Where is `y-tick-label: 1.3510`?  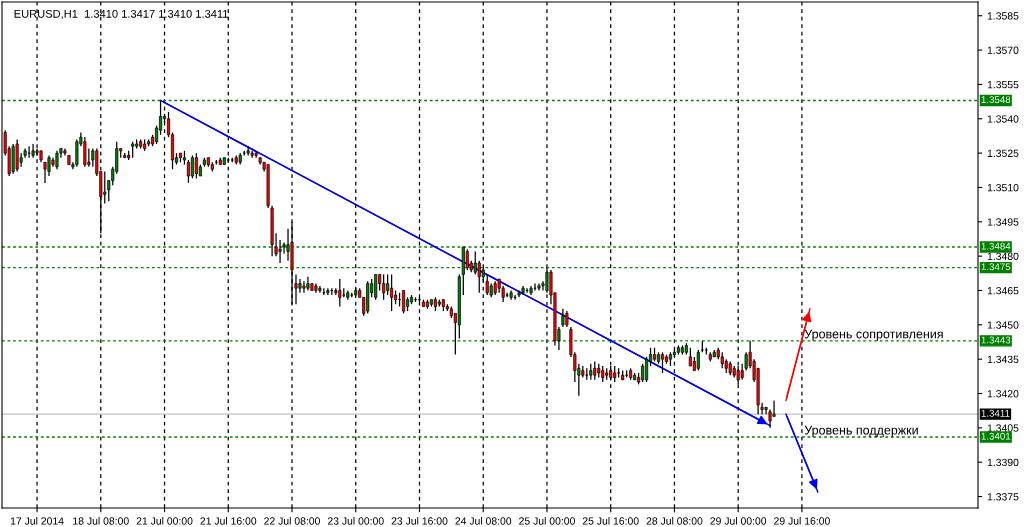 y-tick-label: 1.3510 is located at coordinates (1003, 187).